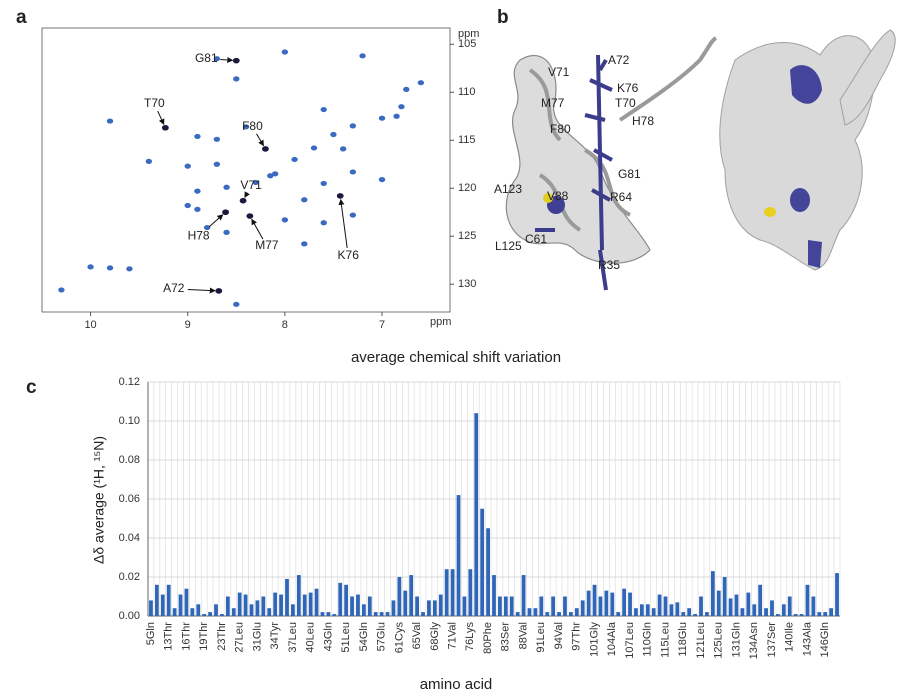 The image size is (909, 696). Describe the element at coordinates (467, 284) in the screenshot. I see `y-tick-label: 130` at that location.